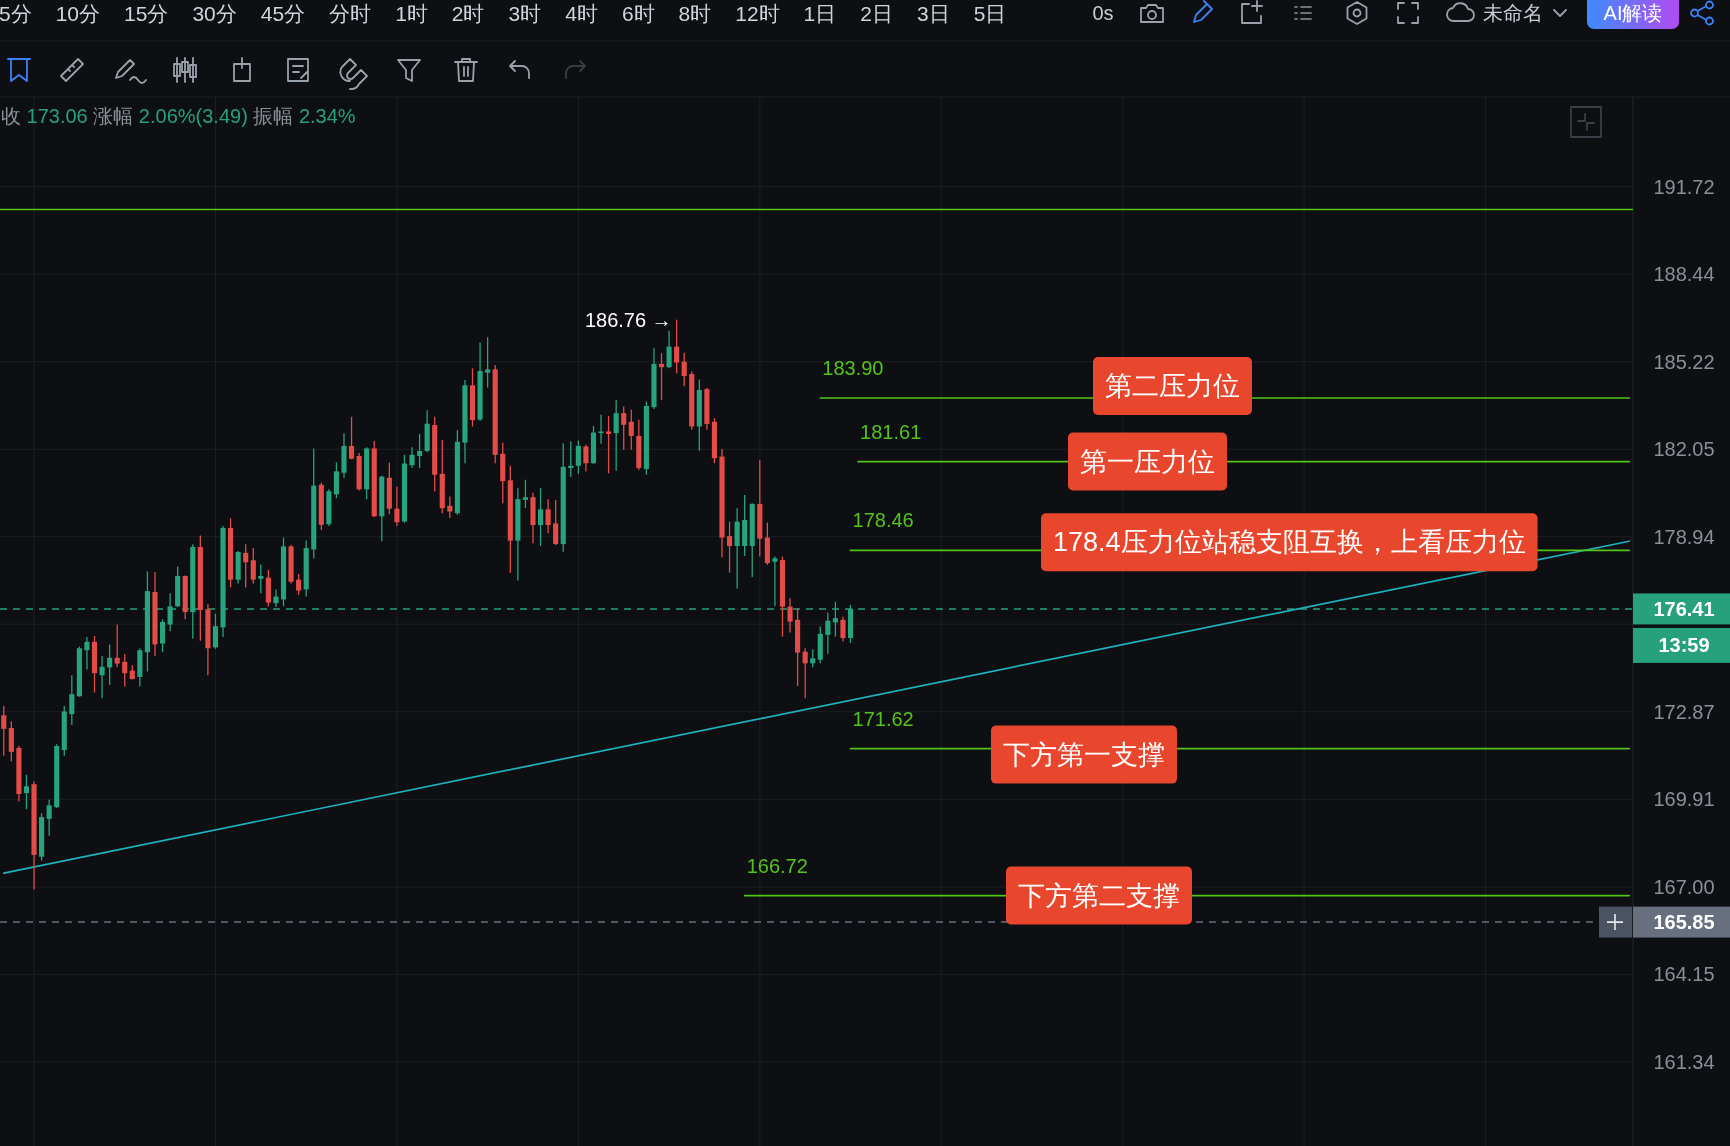 The image size is (1730, 1146). Describe the element at coordinates (1684, 645) in the screenshot. I see `text: 13:59` at that location.